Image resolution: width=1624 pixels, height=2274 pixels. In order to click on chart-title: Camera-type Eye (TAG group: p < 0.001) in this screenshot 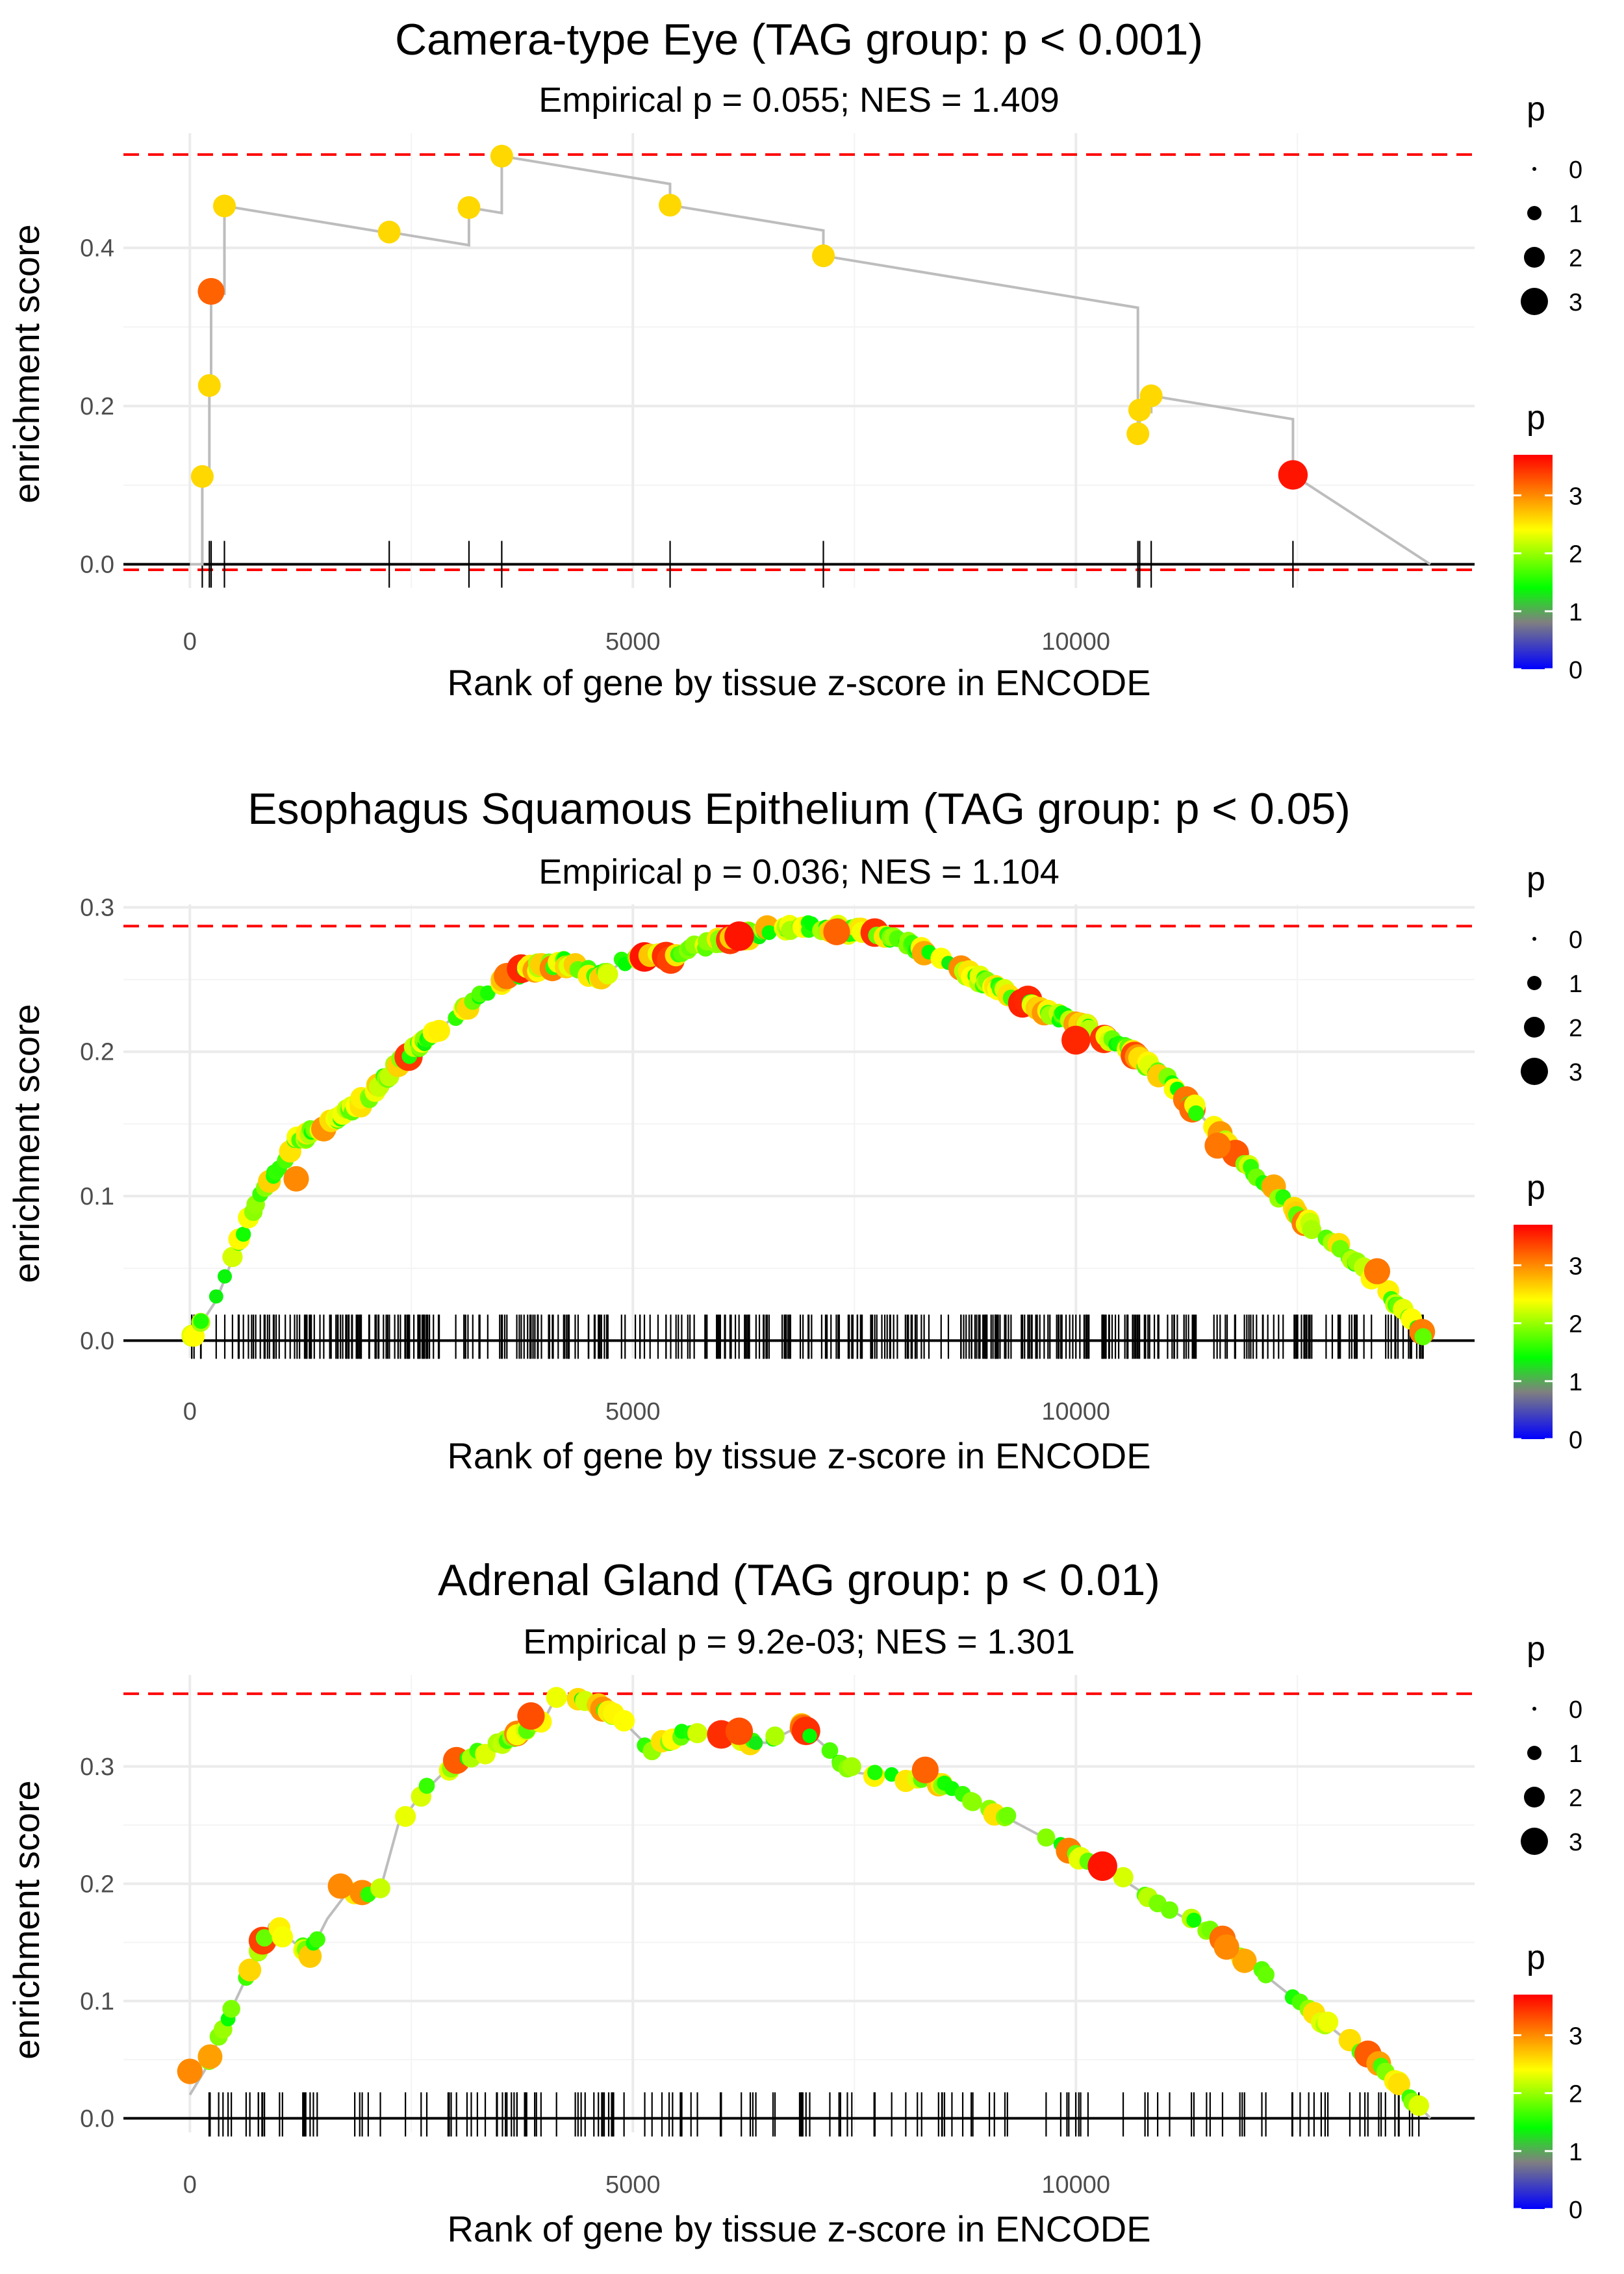, I will do `click(799, 39)`.